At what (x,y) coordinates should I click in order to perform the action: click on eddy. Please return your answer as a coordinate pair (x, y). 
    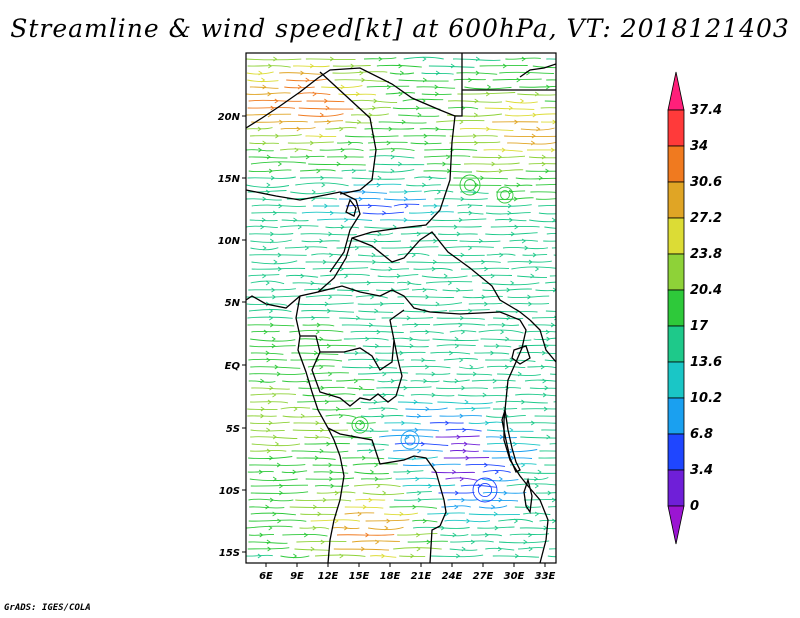
    Looking at the image, I should click on (410, 440).